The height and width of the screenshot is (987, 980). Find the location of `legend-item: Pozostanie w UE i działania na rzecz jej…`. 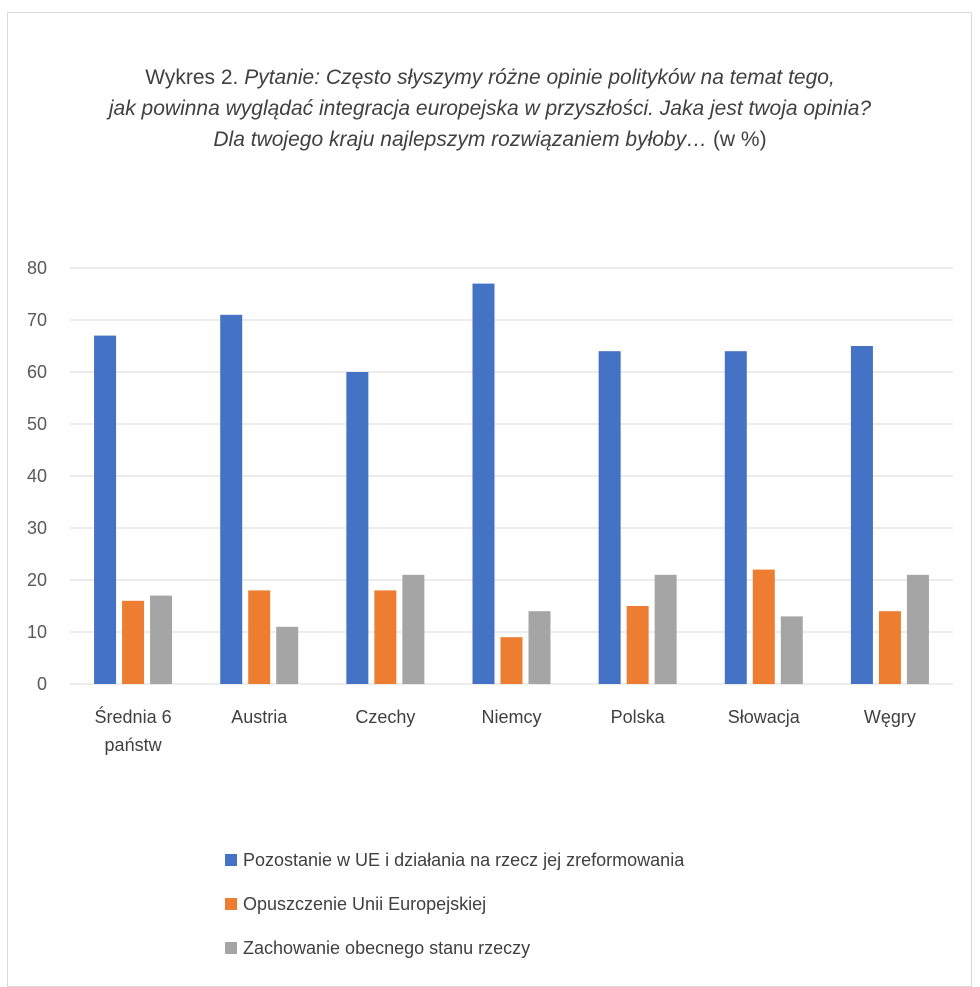

legend-item: Pozostanie w UE i działania na rzecz jej… is located at coordinates (454, 860).